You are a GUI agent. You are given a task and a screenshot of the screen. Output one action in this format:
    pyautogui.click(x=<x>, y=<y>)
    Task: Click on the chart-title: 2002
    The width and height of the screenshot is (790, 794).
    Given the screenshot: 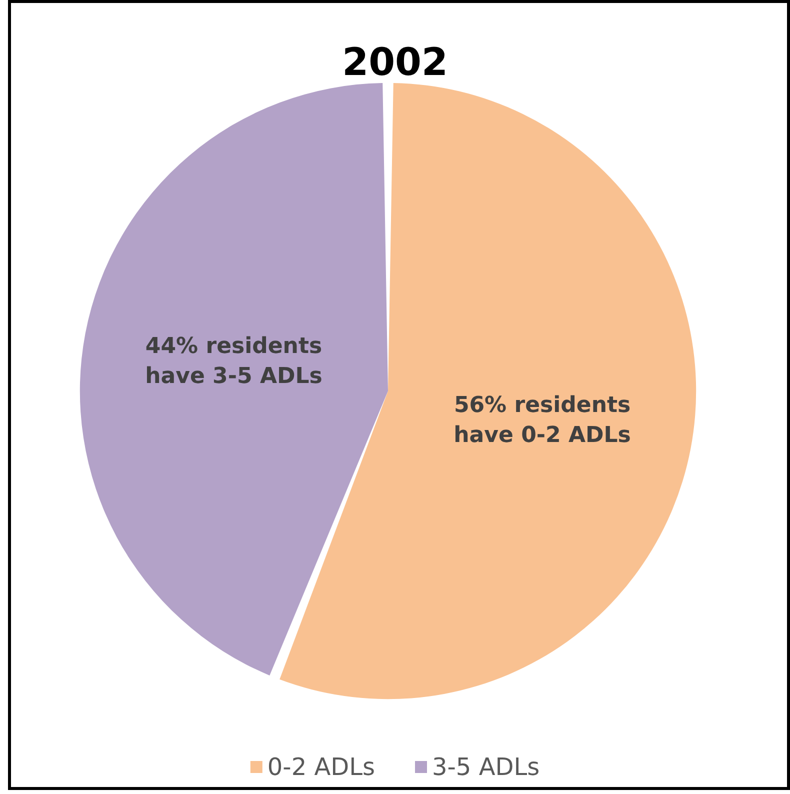 What is the action you would take?
    pyautogui.click(x=395, y=62)
    